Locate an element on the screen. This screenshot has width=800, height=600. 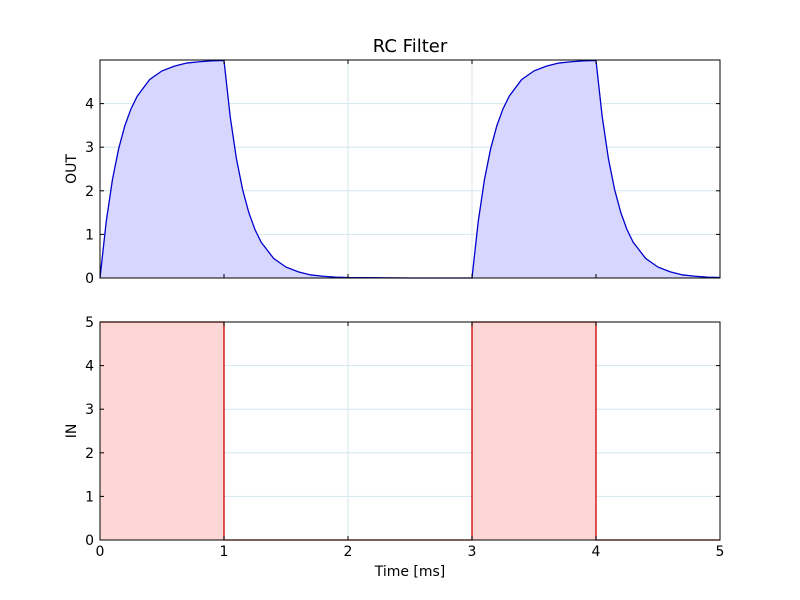
in-xtick-label: 4 is located at coordinates (596, 552).